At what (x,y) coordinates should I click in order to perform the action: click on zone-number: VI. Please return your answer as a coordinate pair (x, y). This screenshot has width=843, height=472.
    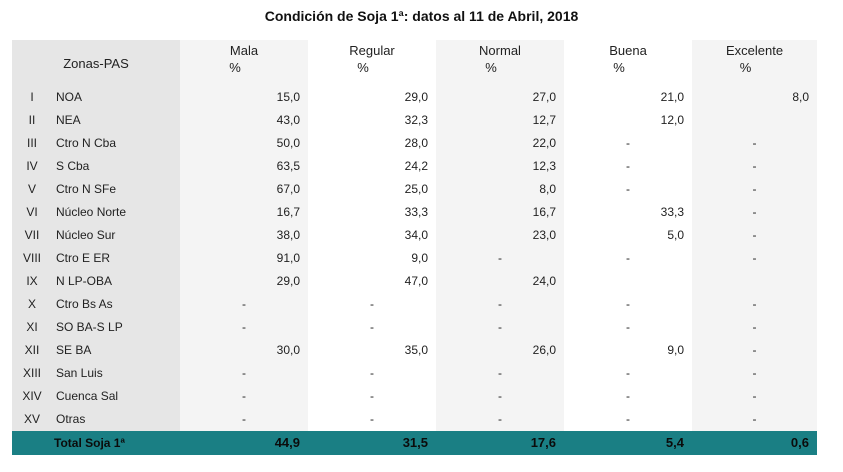
    Looking at the image, I should click on (32, 212).